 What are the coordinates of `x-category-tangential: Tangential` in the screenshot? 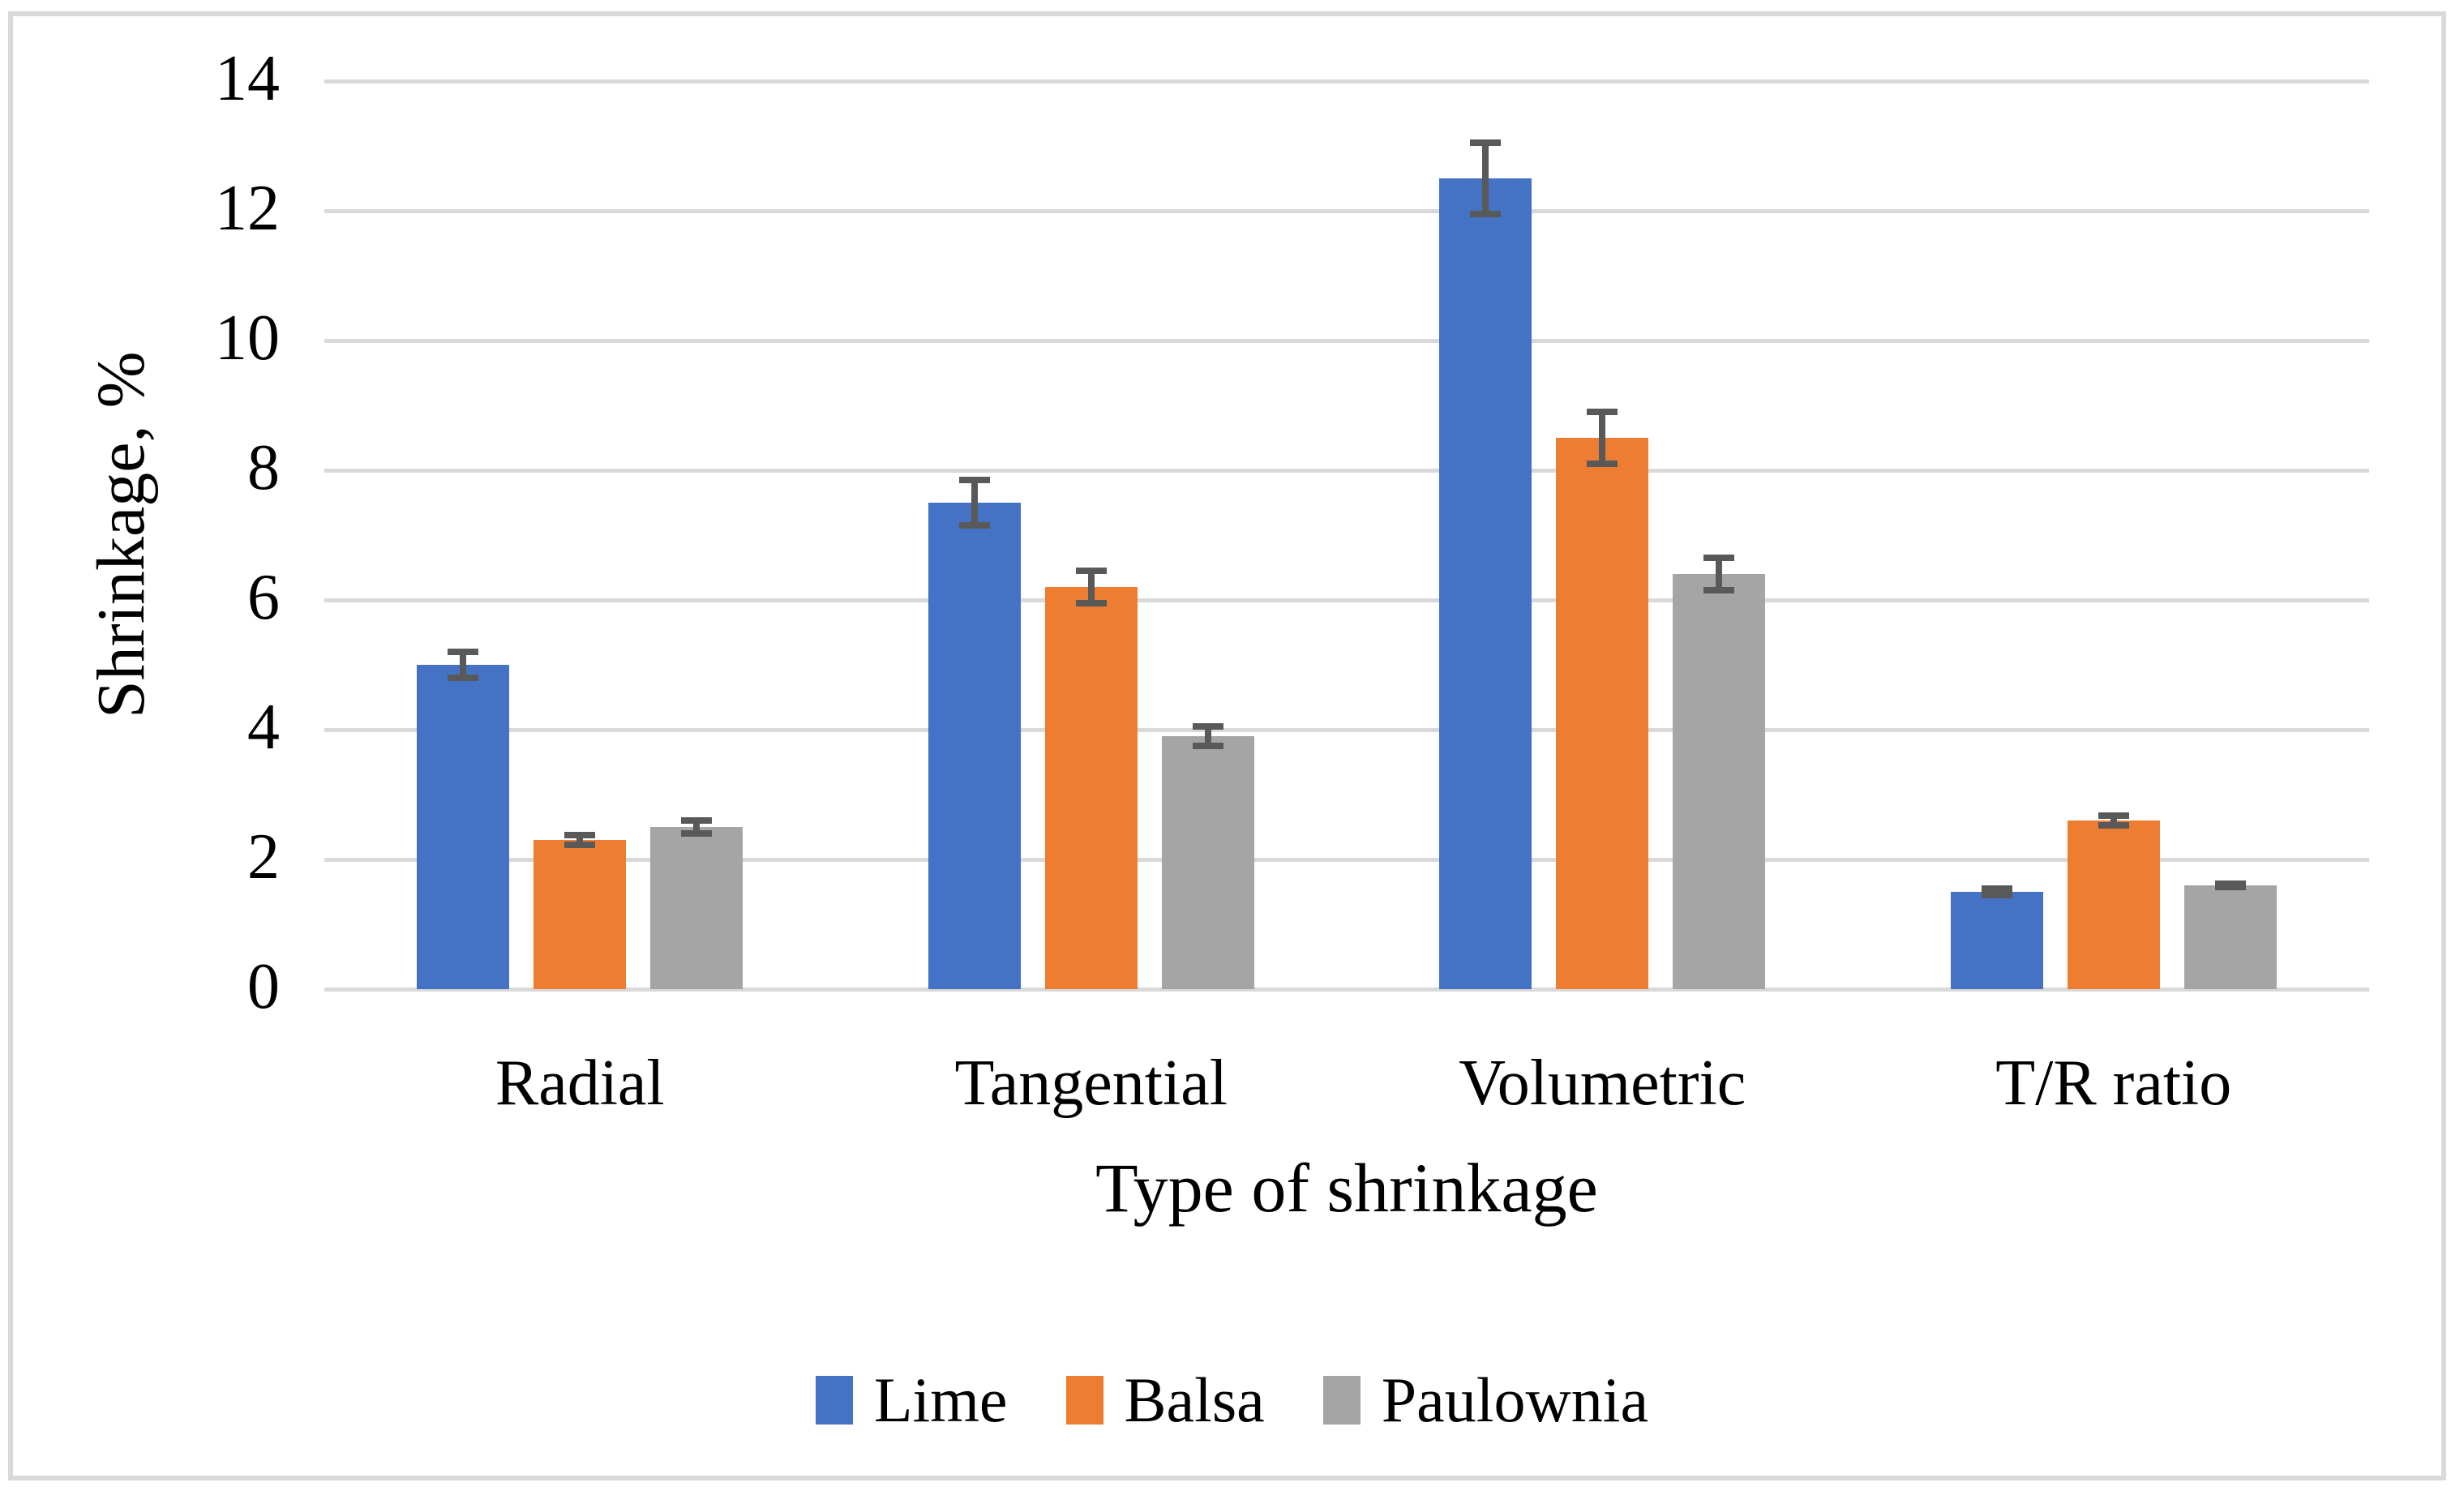 It's located at (1091, 1083).